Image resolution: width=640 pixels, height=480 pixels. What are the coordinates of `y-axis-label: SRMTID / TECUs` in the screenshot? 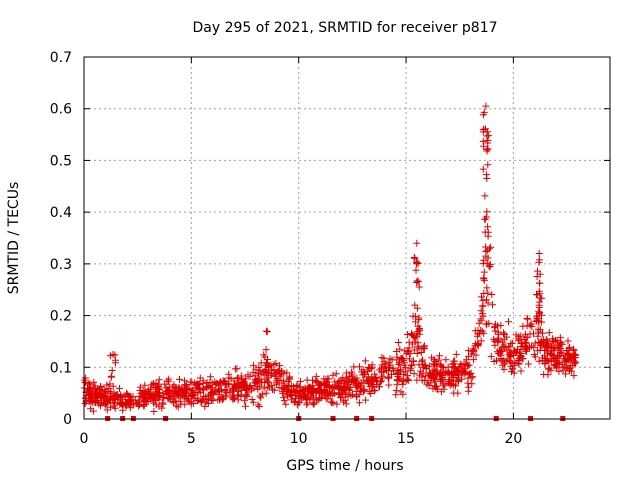 It's located at (14, 238).